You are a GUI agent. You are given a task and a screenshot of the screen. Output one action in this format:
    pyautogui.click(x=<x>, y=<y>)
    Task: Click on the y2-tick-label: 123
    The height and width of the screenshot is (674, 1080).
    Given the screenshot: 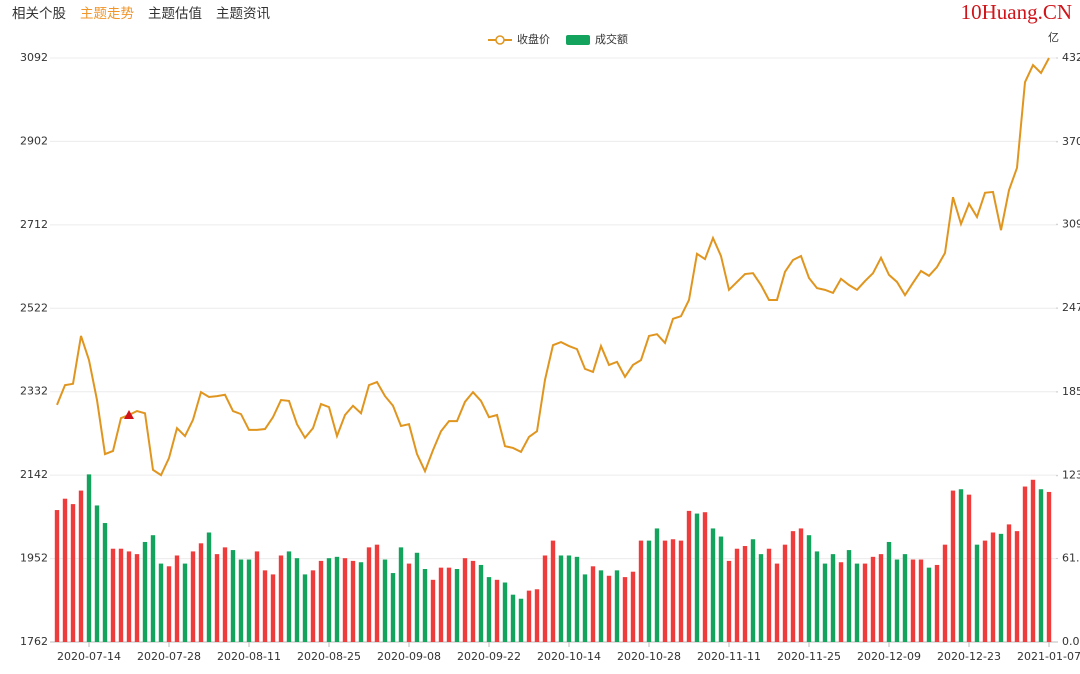 What is the action you would take?
    pyautogui.click(x=1071, y=475)
    